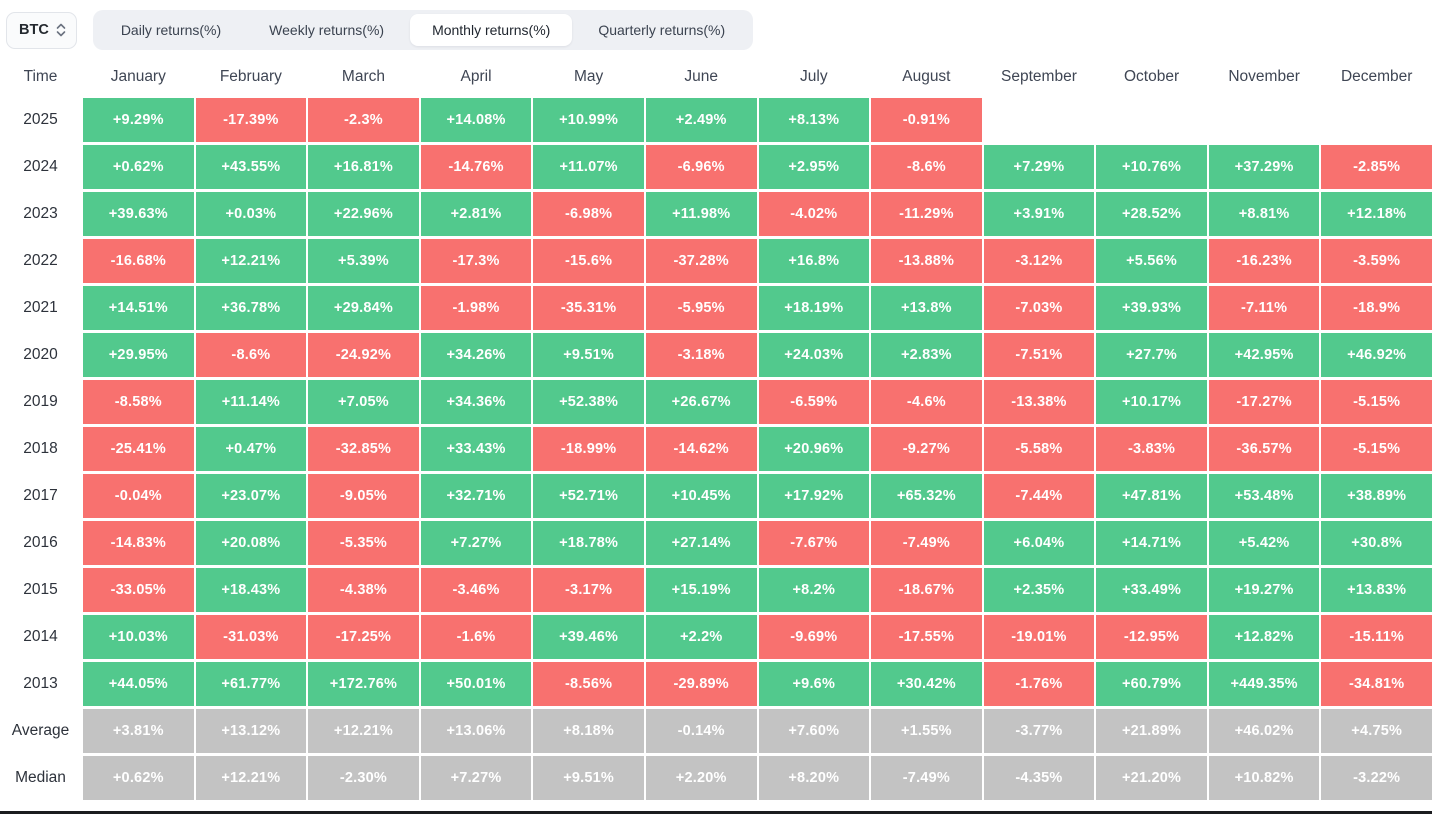  What do you see at coordinates (40, 308) in the screenshot?
I see `row-label-2021: 2021` at bounding box center [40, 308].